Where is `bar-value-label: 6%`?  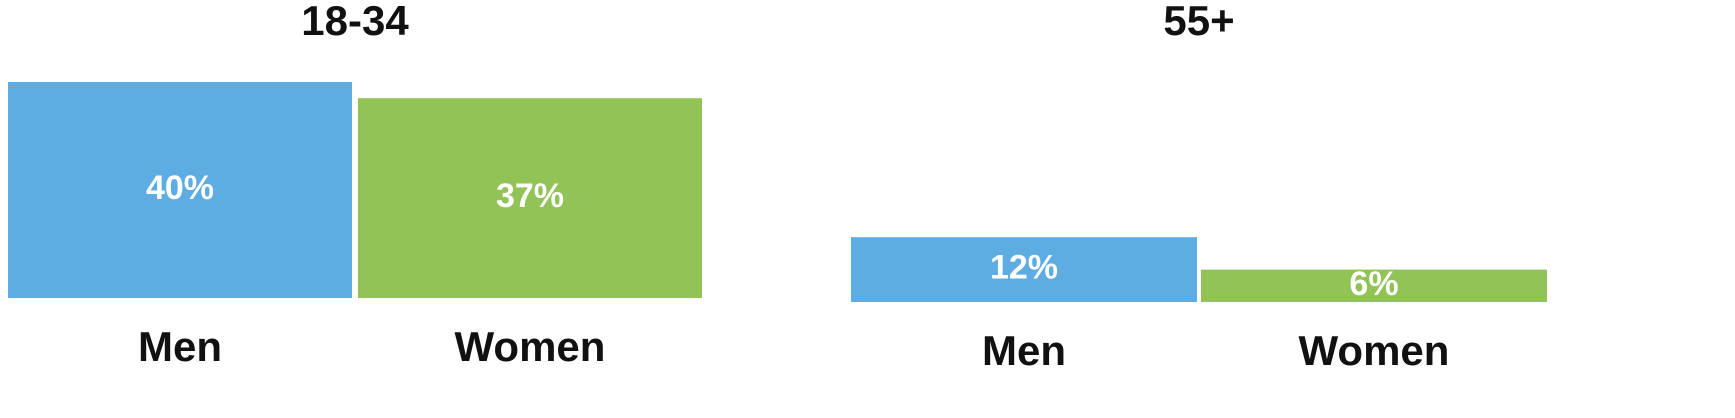 bar-value-label: 6% is located at coordinates (1373, 284).